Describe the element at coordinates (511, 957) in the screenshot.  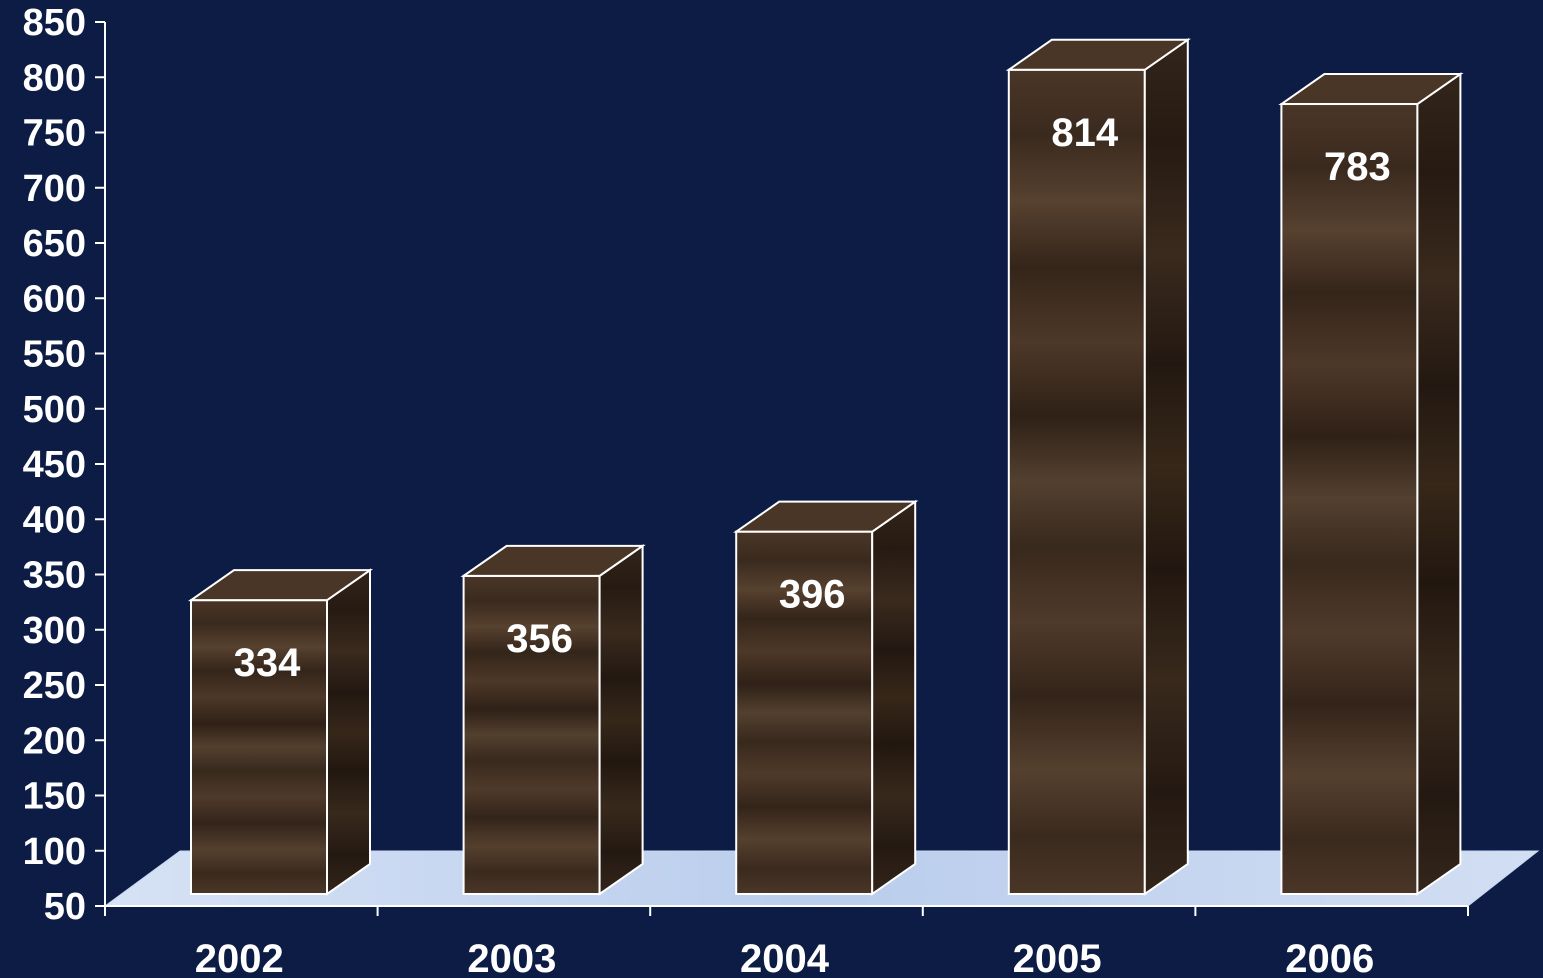
I see `x-category-label-2003: 2003` at that location.